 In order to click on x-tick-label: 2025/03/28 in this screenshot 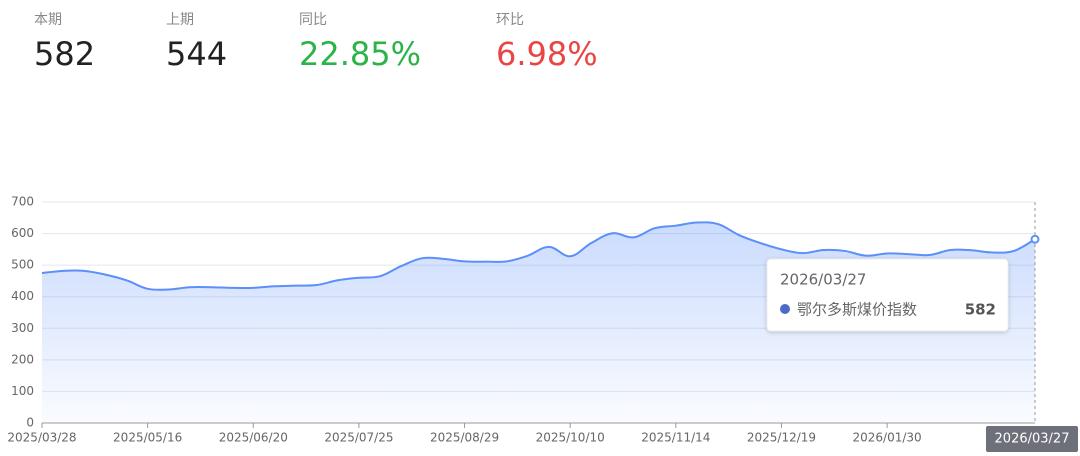, I will do `click(41, 438)`.